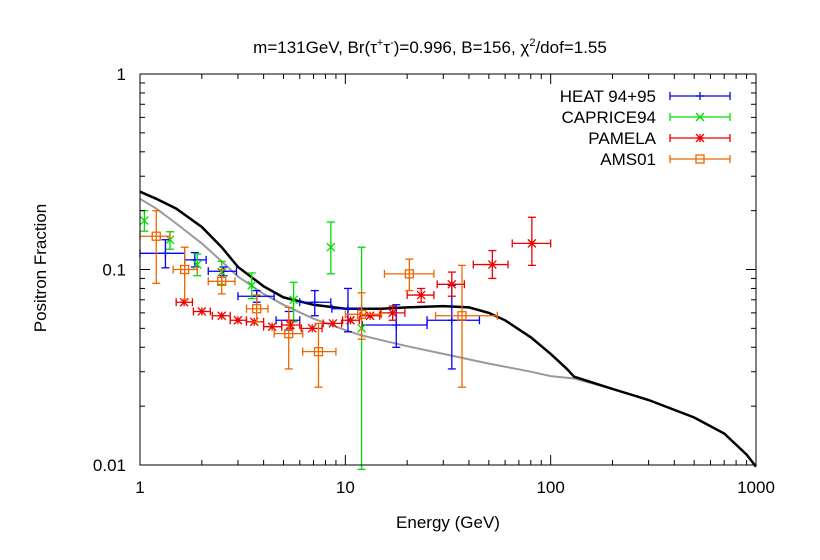 The height and width of the screenshot is (560, 820). I want to click on legend-label: AMS01, so click(628, 159).